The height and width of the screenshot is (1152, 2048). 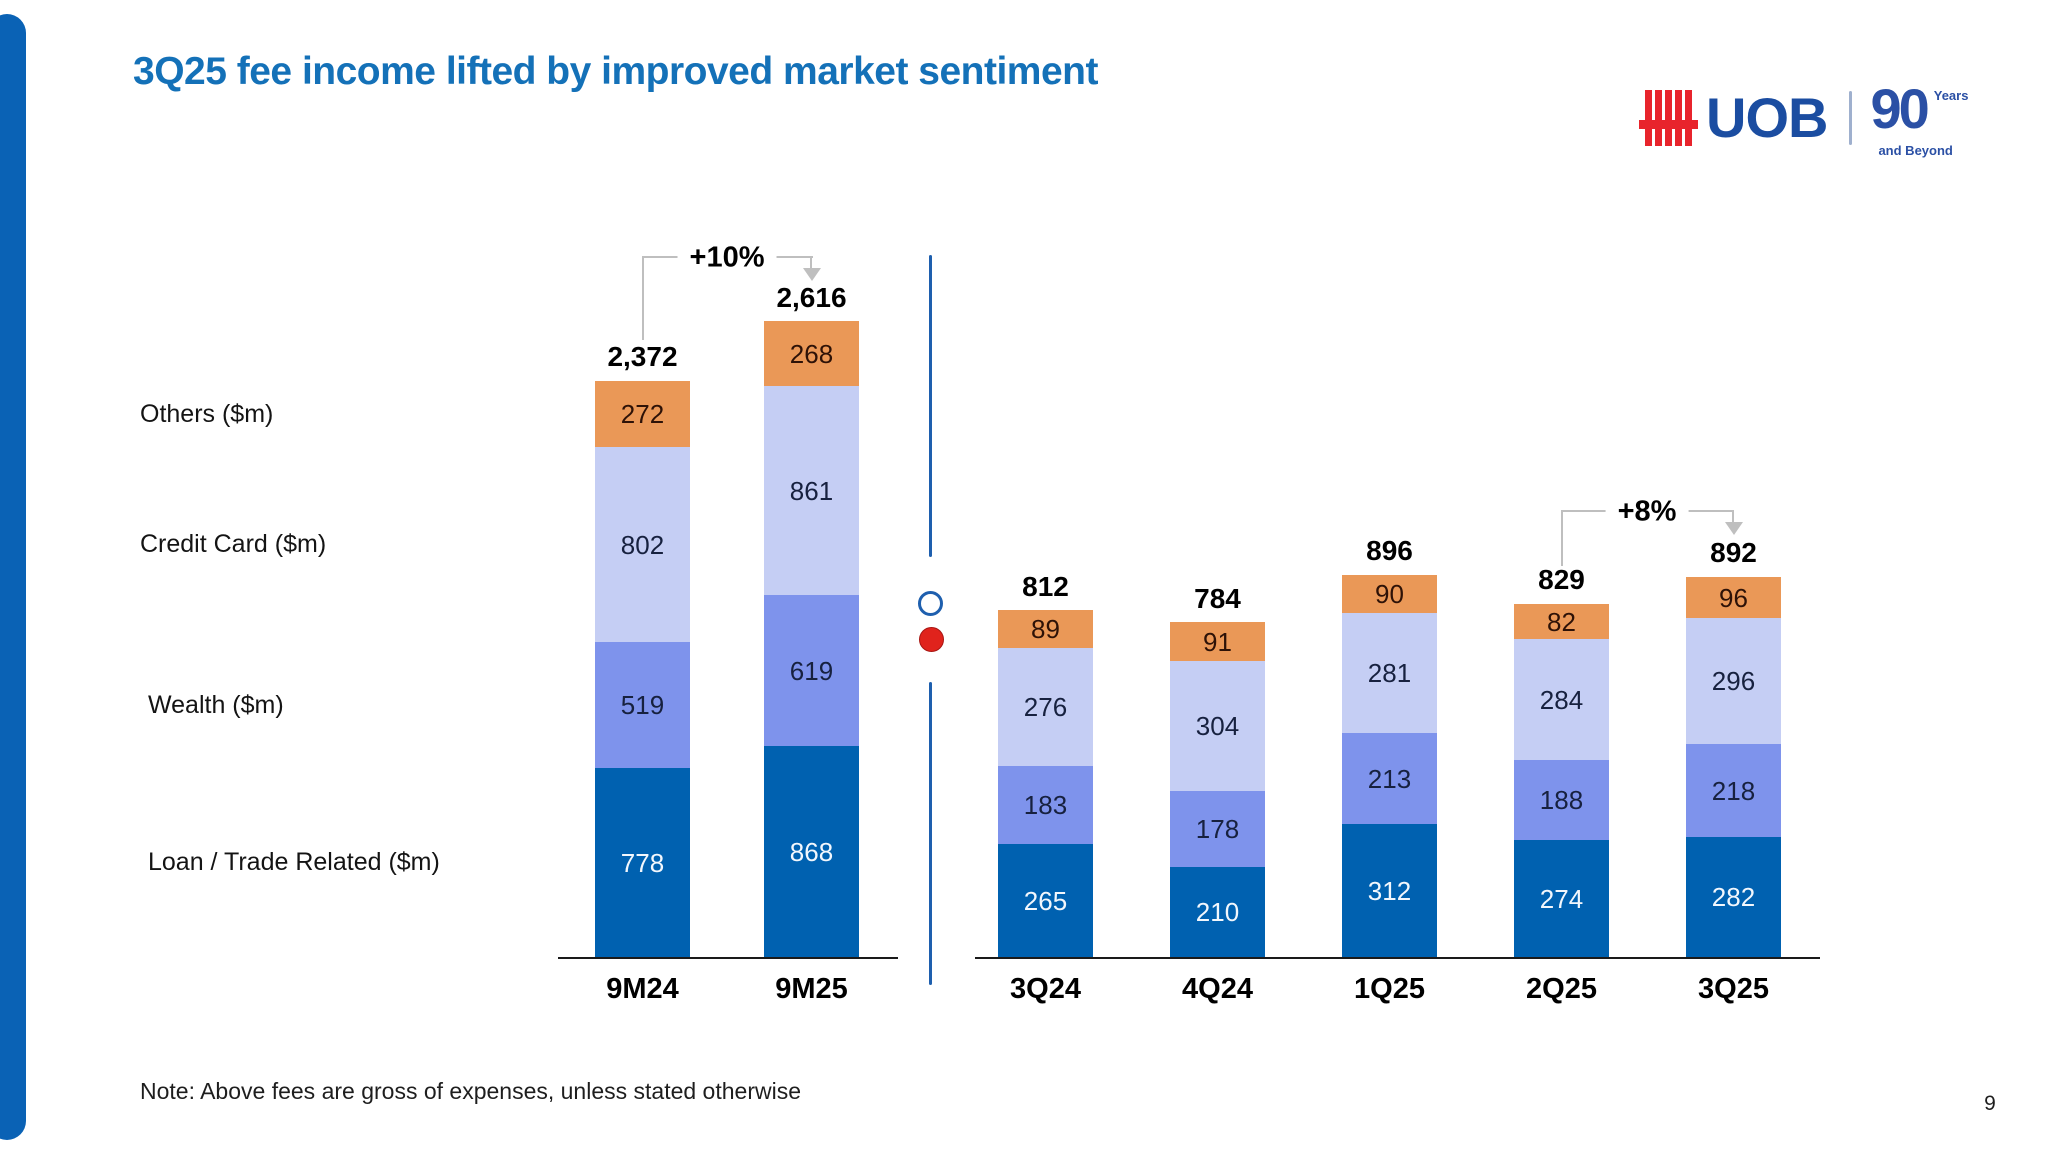 I want to click on segment-3Q25-loan-trade-related-m: 282, so click(x=1733, y=897).